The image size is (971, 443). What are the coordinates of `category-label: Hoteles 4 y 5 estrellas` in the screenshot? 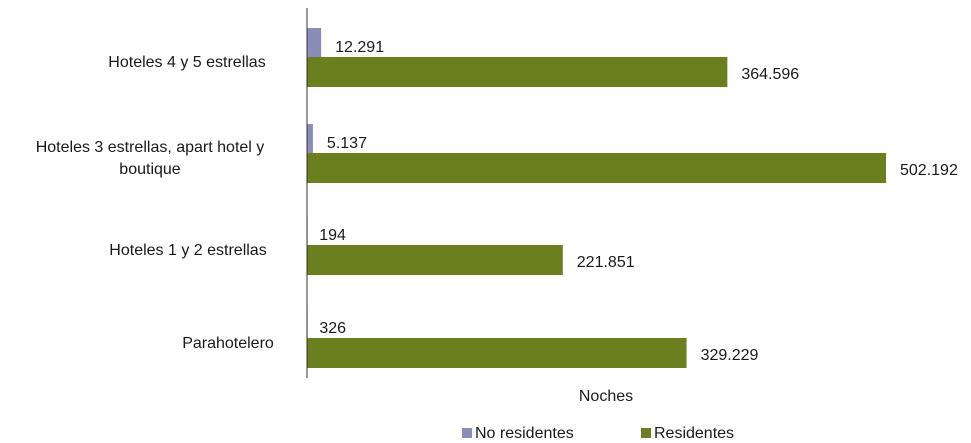 It's located at (186, 62).